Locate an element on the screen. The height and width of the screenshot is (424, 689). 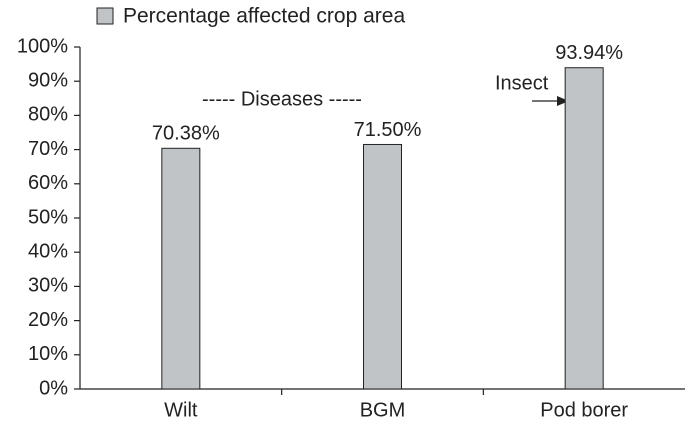
y-tick-label: 70% is located at coordinates (48, 149).